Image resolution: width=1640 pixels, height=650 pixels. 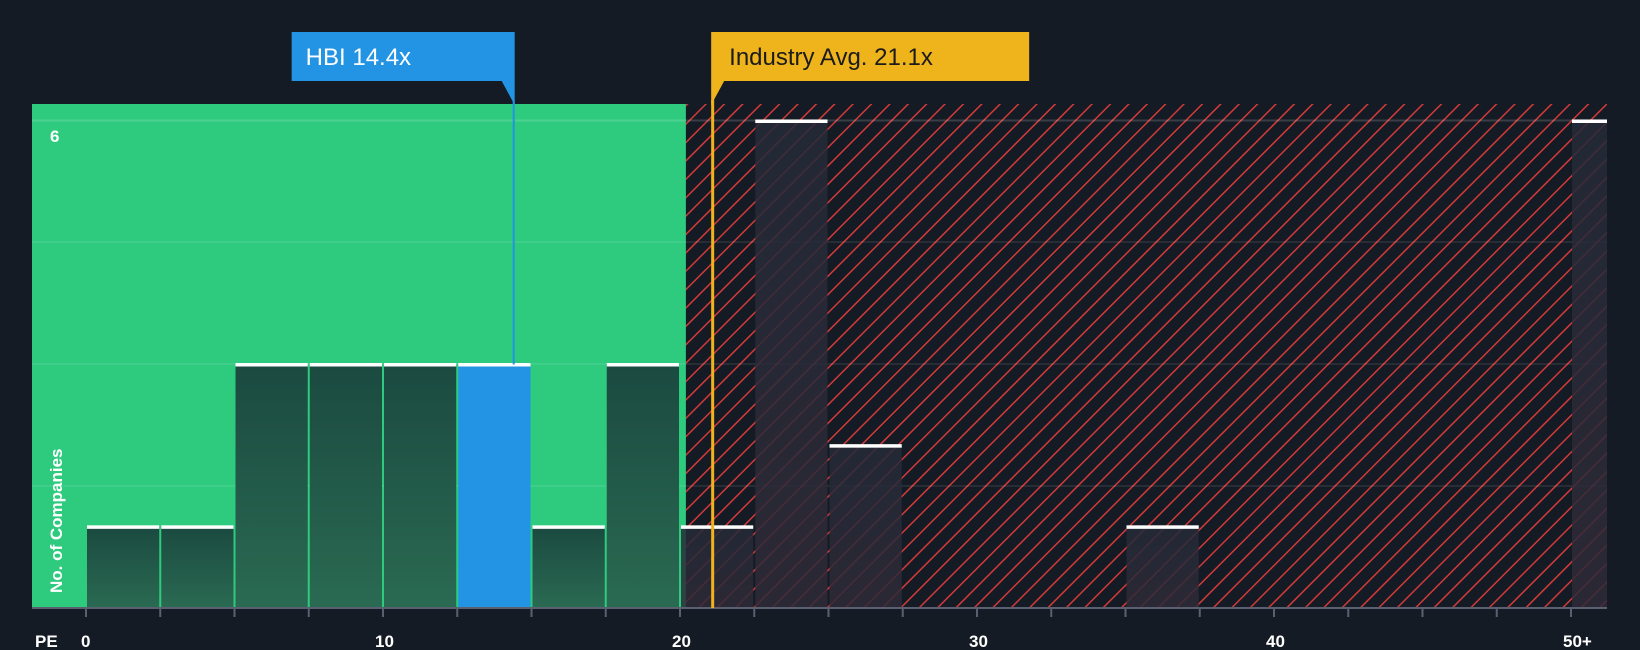 What do you see at coordinates (85, 641) in the screenshot?
I see `x-tick-label: 0` at bounding box center [85, 641].